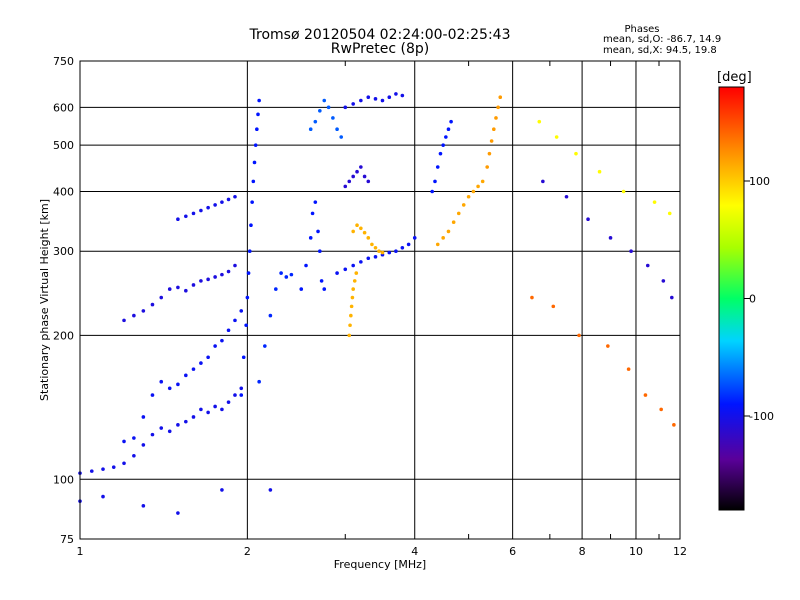 Image resolution: width=800 pixels, height=600 pixels. What do you see at coordinates (80, 551) in the screenshot?
I see `x-tick-label: 1` at bounding box center [80, 551].